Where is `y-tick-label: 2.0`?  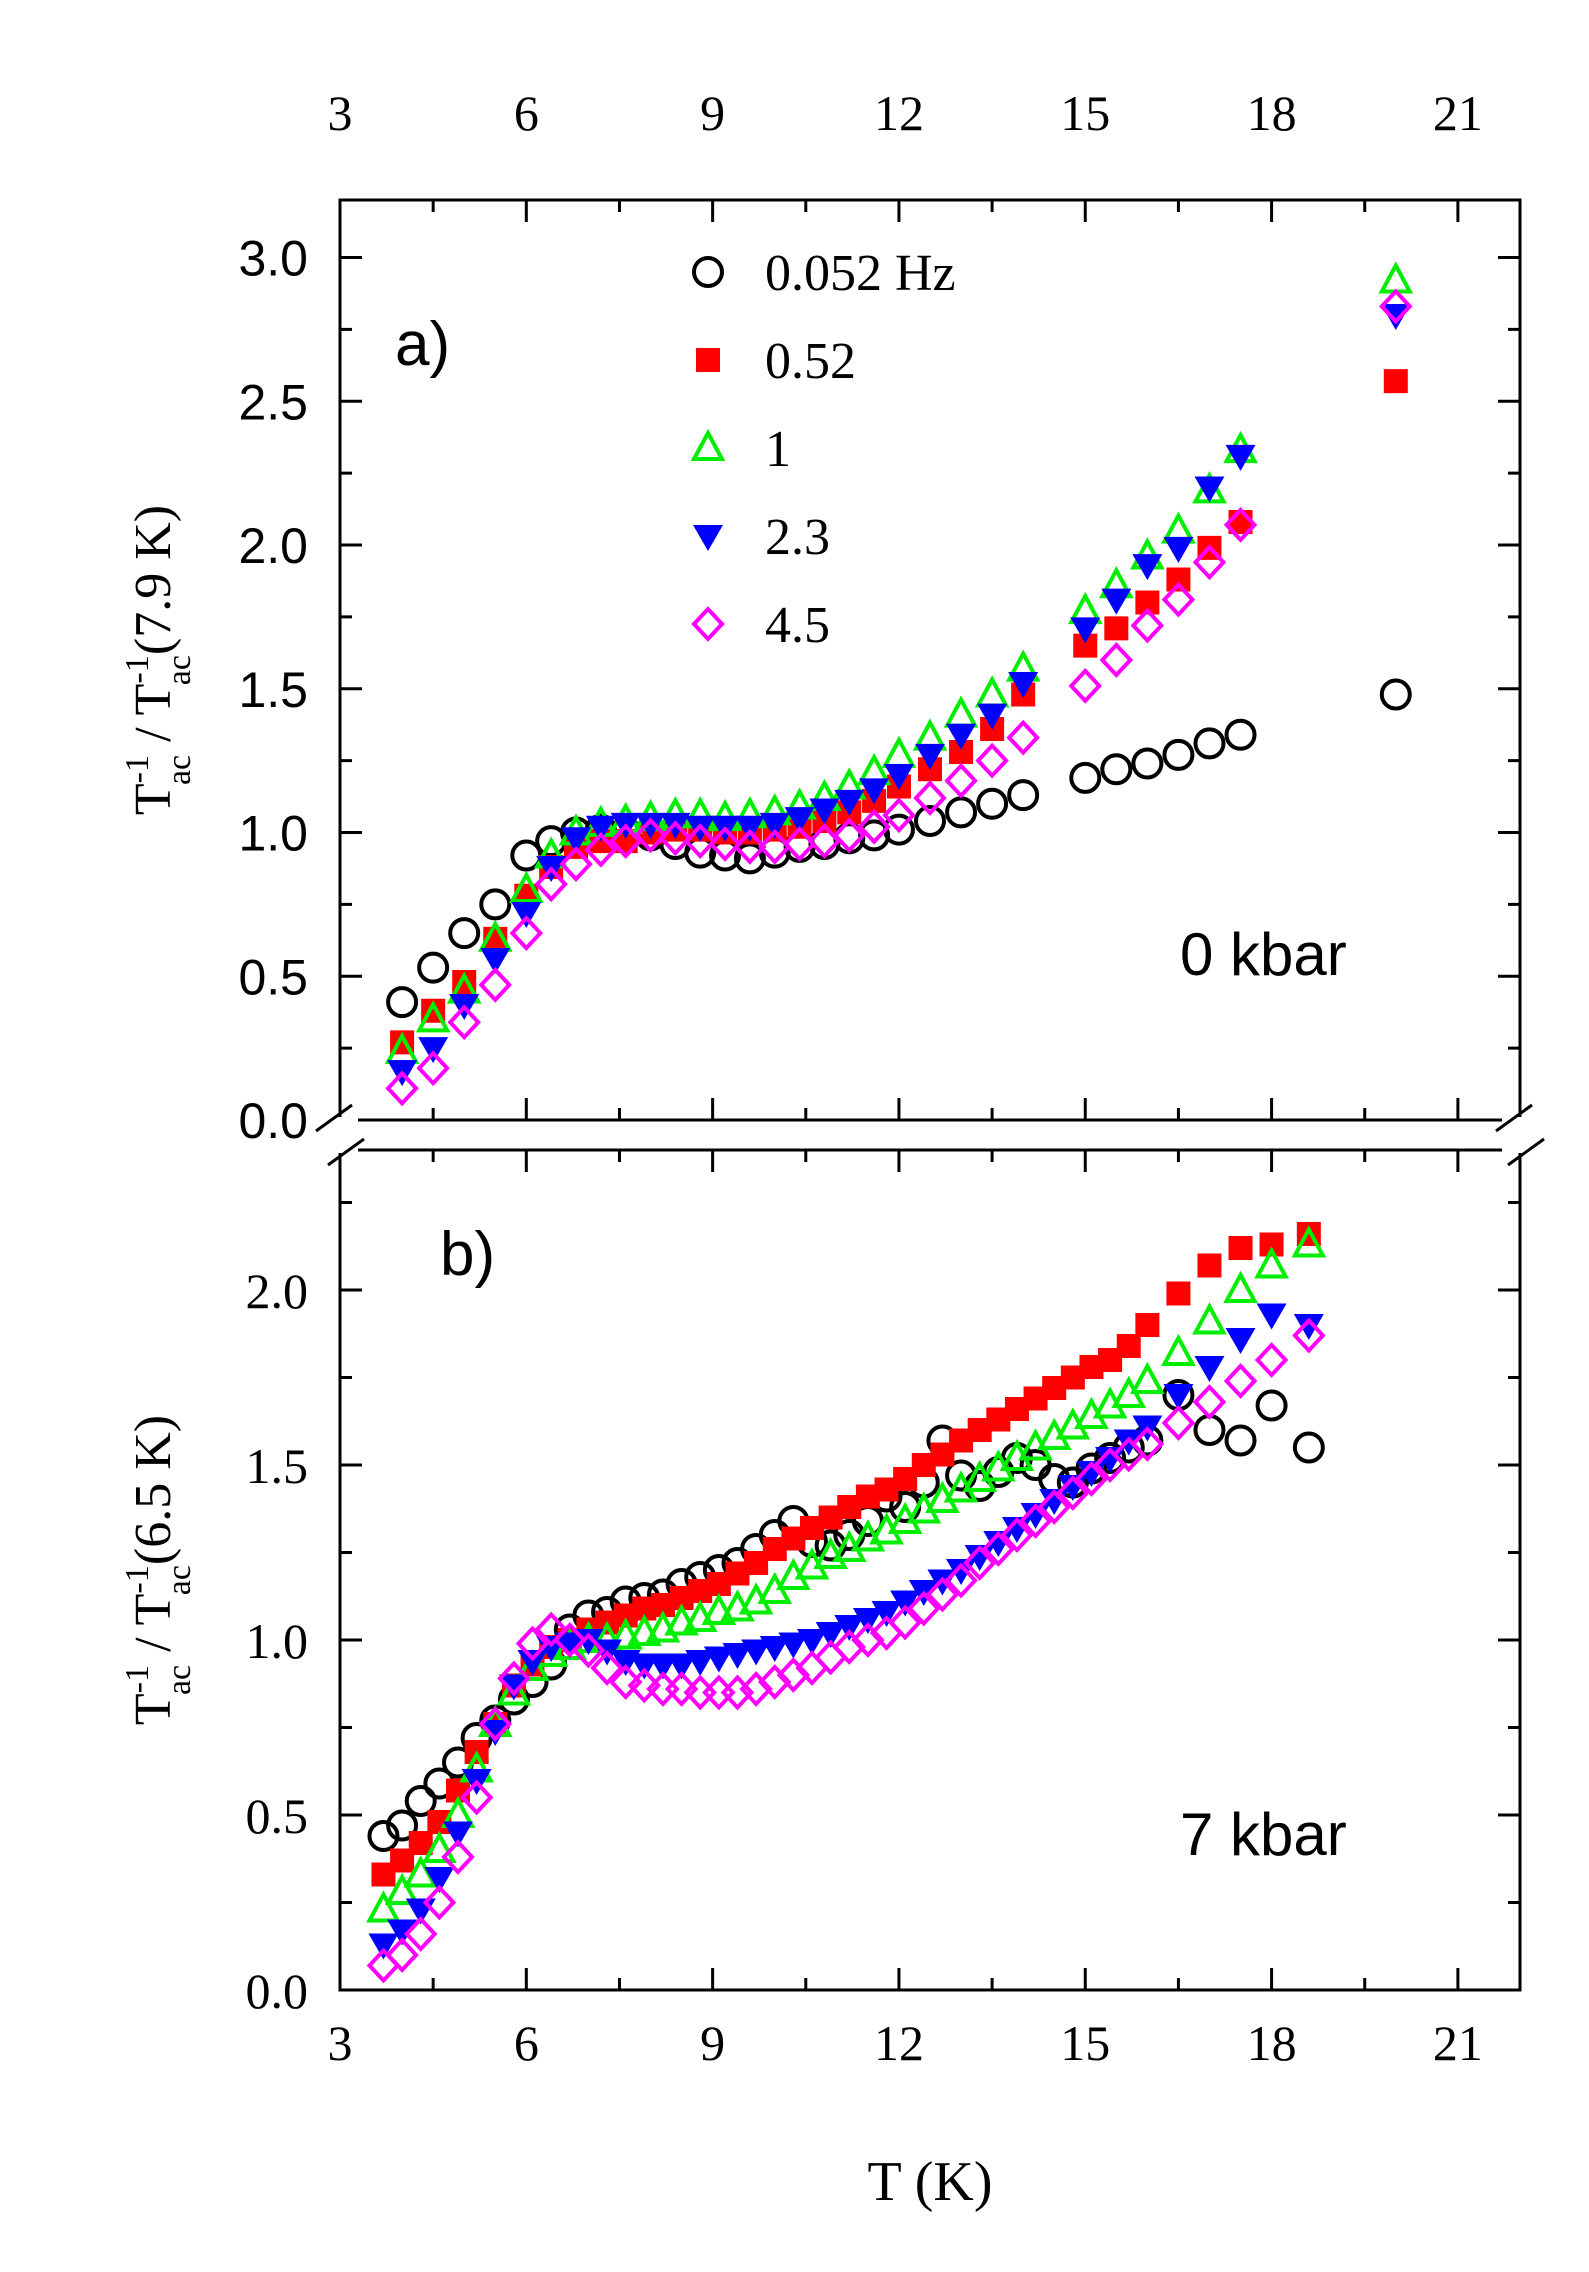 y-tick-label: 2.0 is located at coordinates (277, 1291).